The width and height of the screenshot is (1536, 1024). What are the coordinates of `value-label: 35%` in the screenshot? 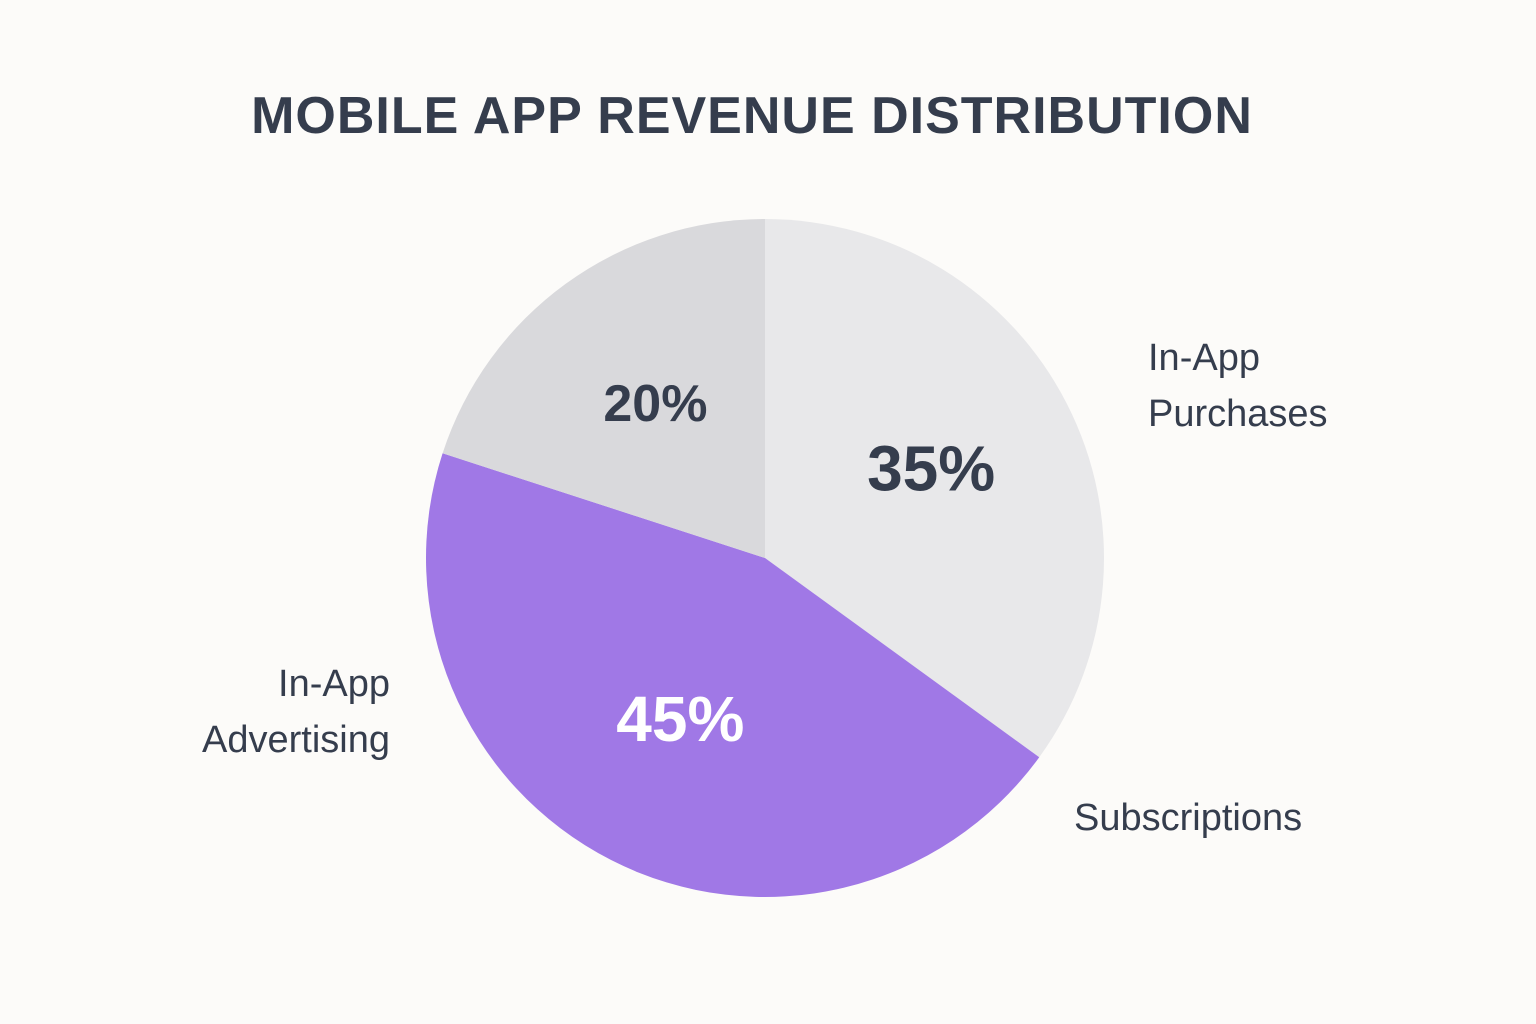 It's located at (931, 468).